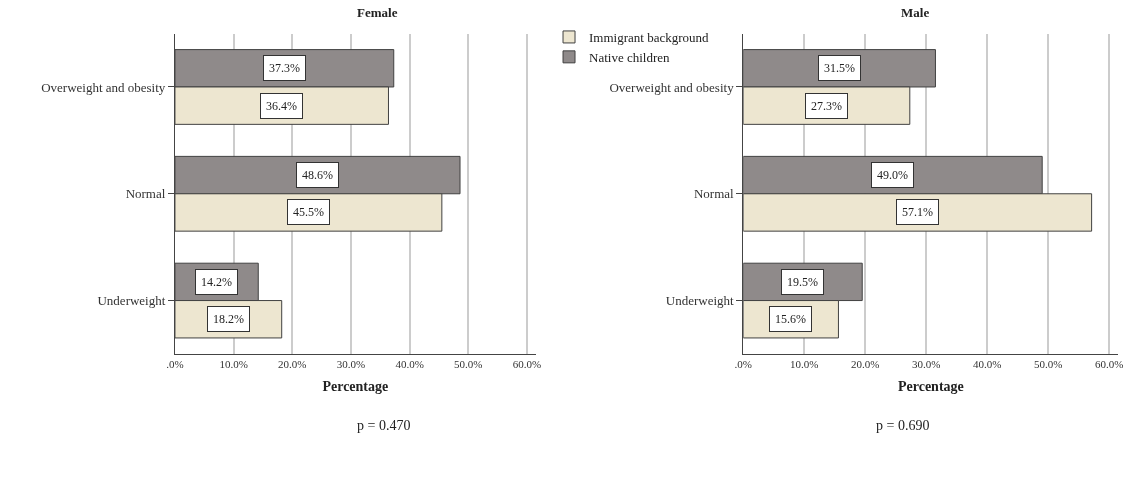  I want to click on data-label: 45.5%, so click(308, 212).